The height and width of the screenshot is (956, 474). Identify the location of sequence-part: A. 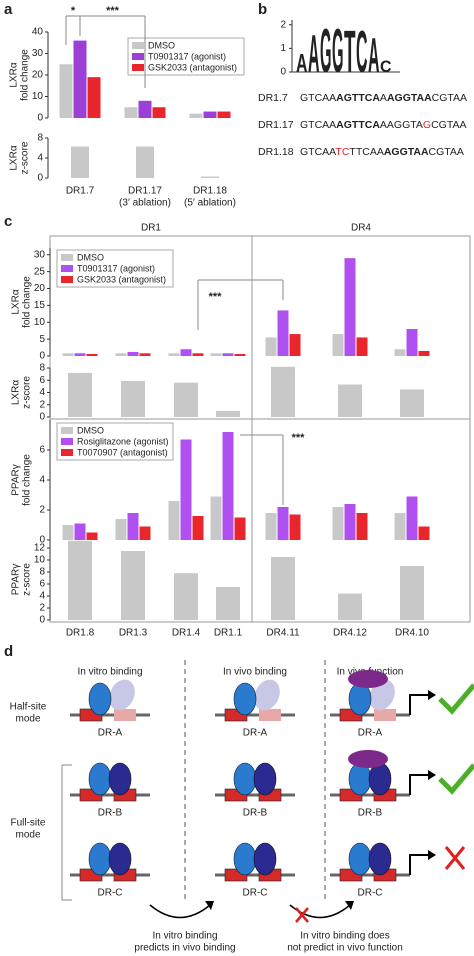
(383, 98).